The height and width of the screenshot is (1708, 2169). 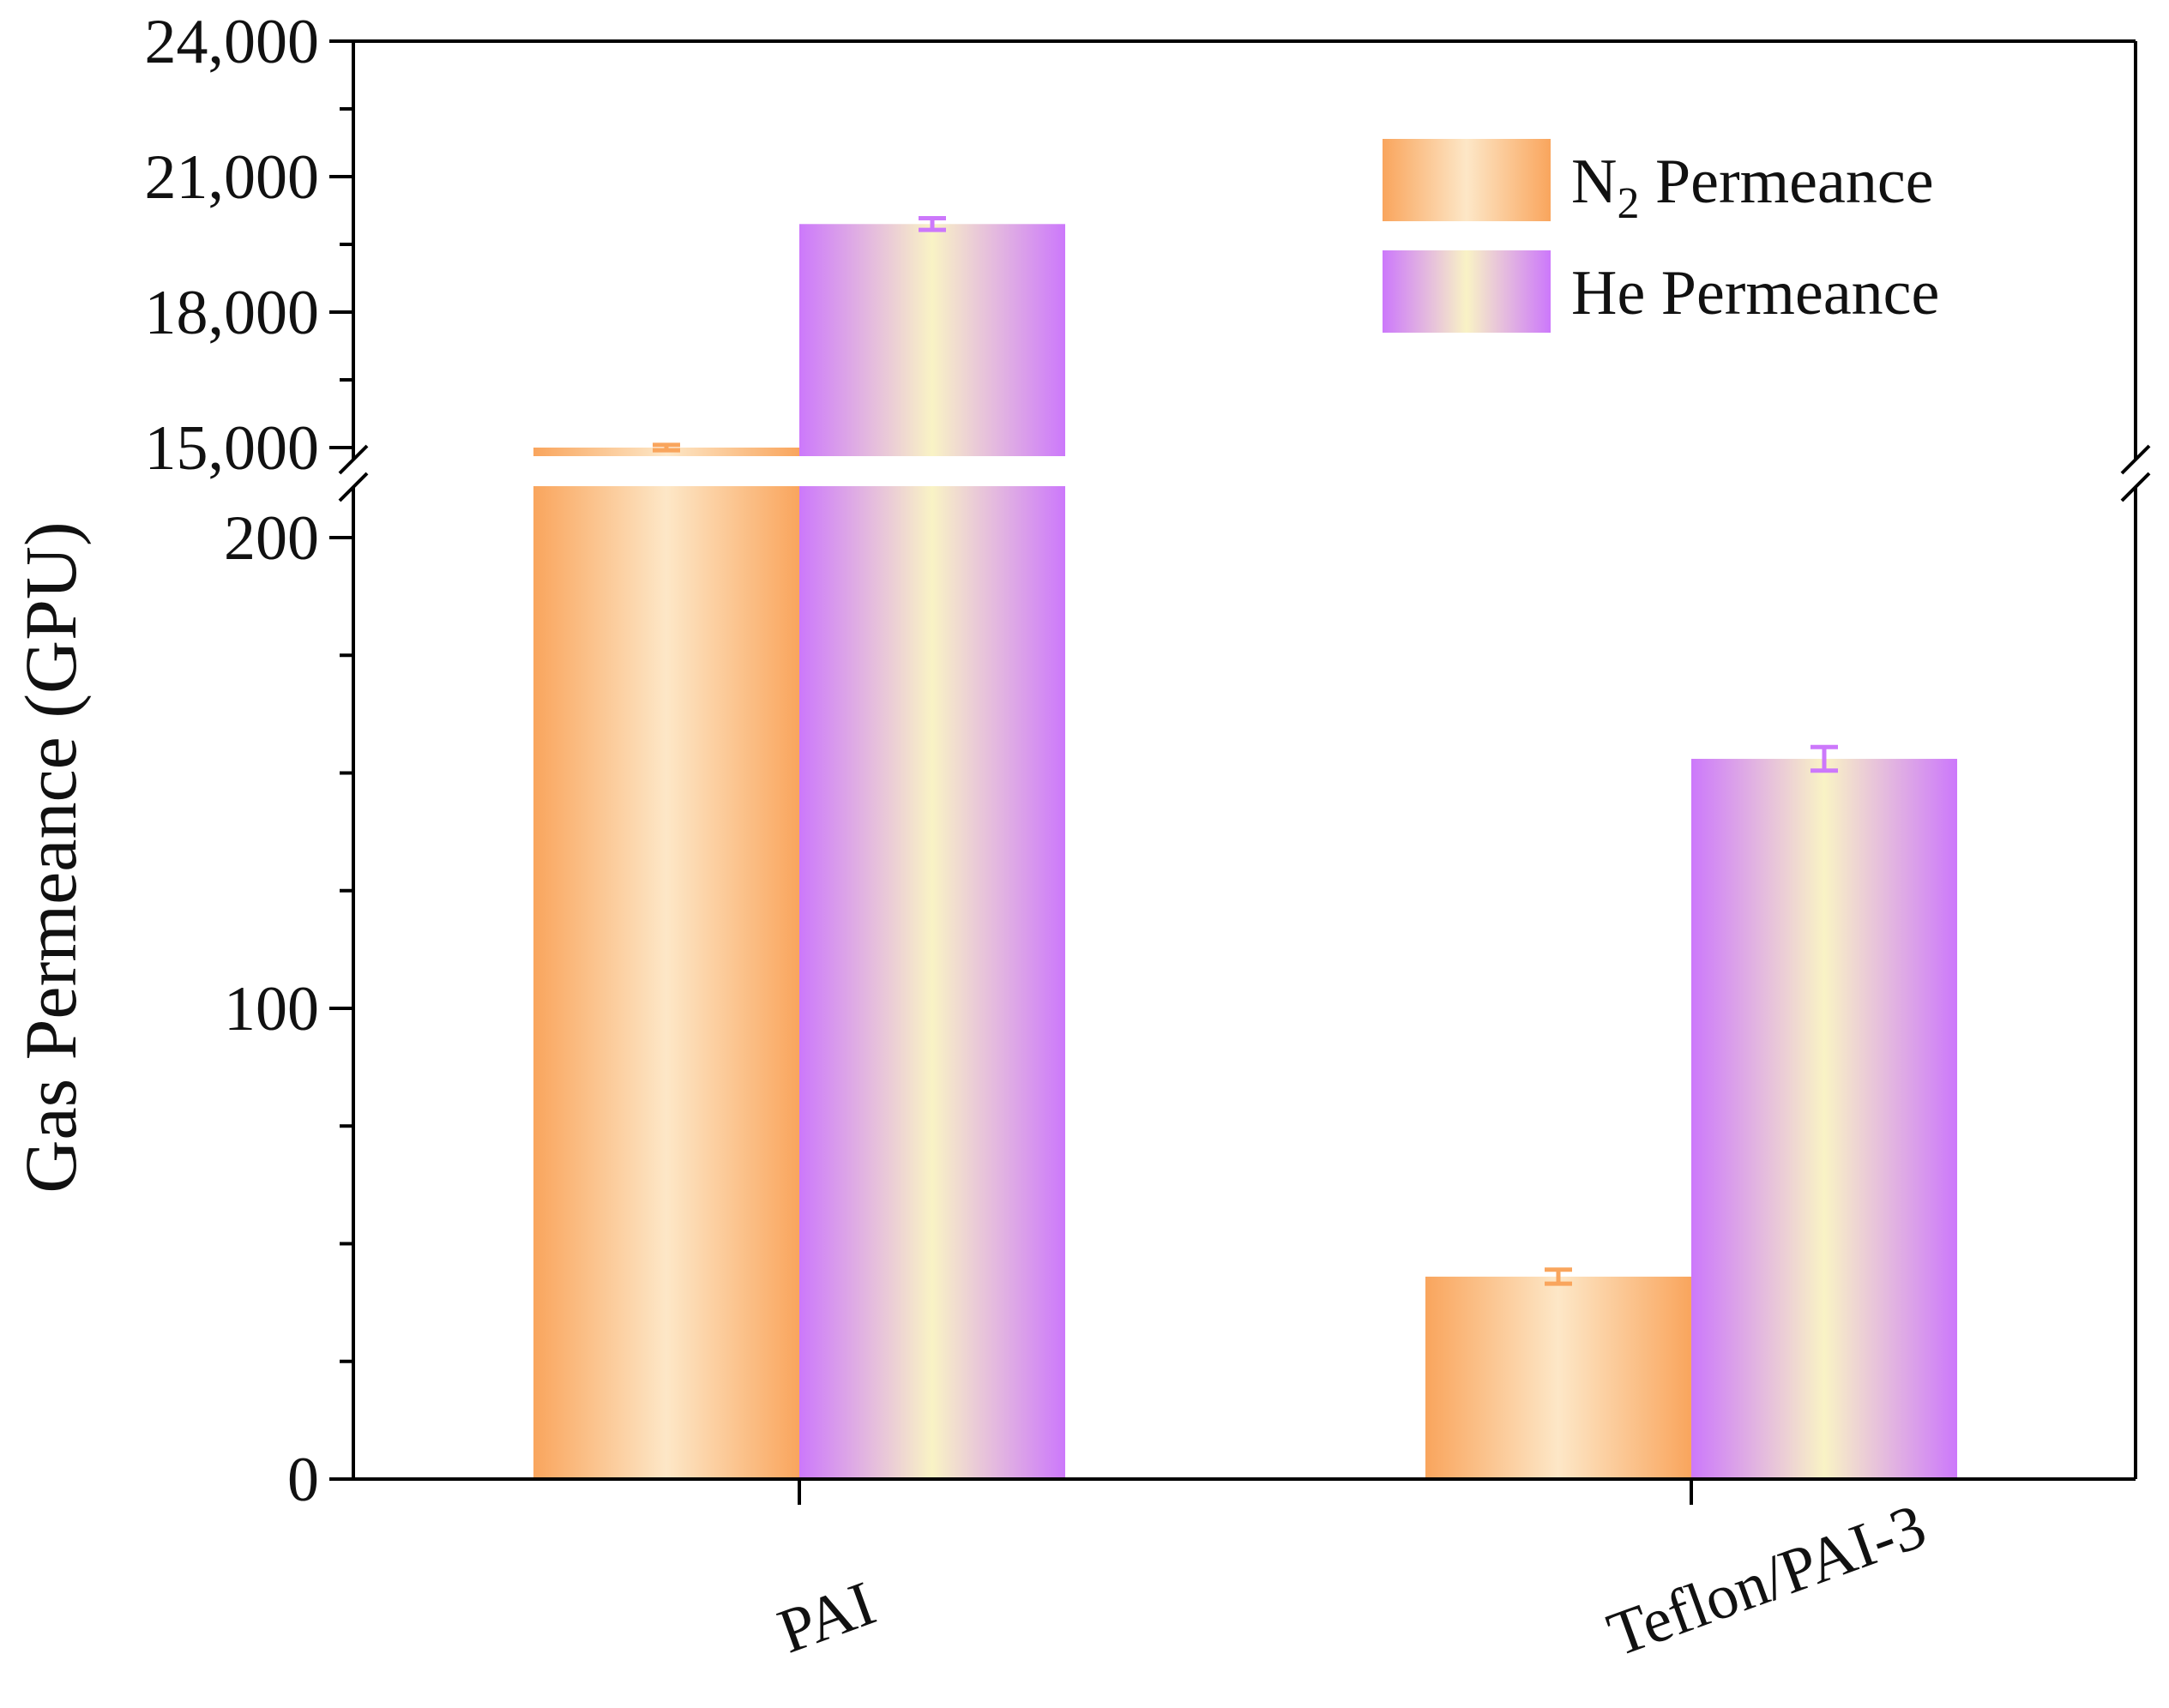 I want to click on legend-swatch-n2, so click(x=1467, y=180).